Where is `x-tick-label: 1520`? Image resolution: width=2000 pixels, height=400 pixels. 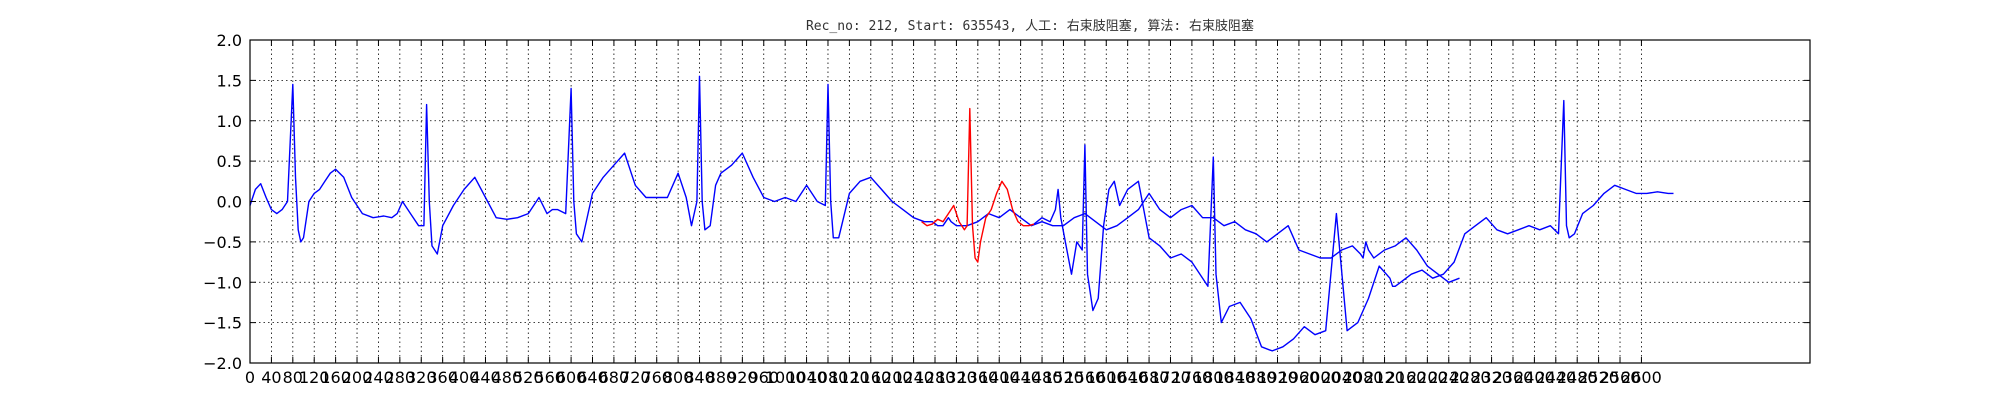 x-tick-label: 1520 is located at coordinates (1063, 377).